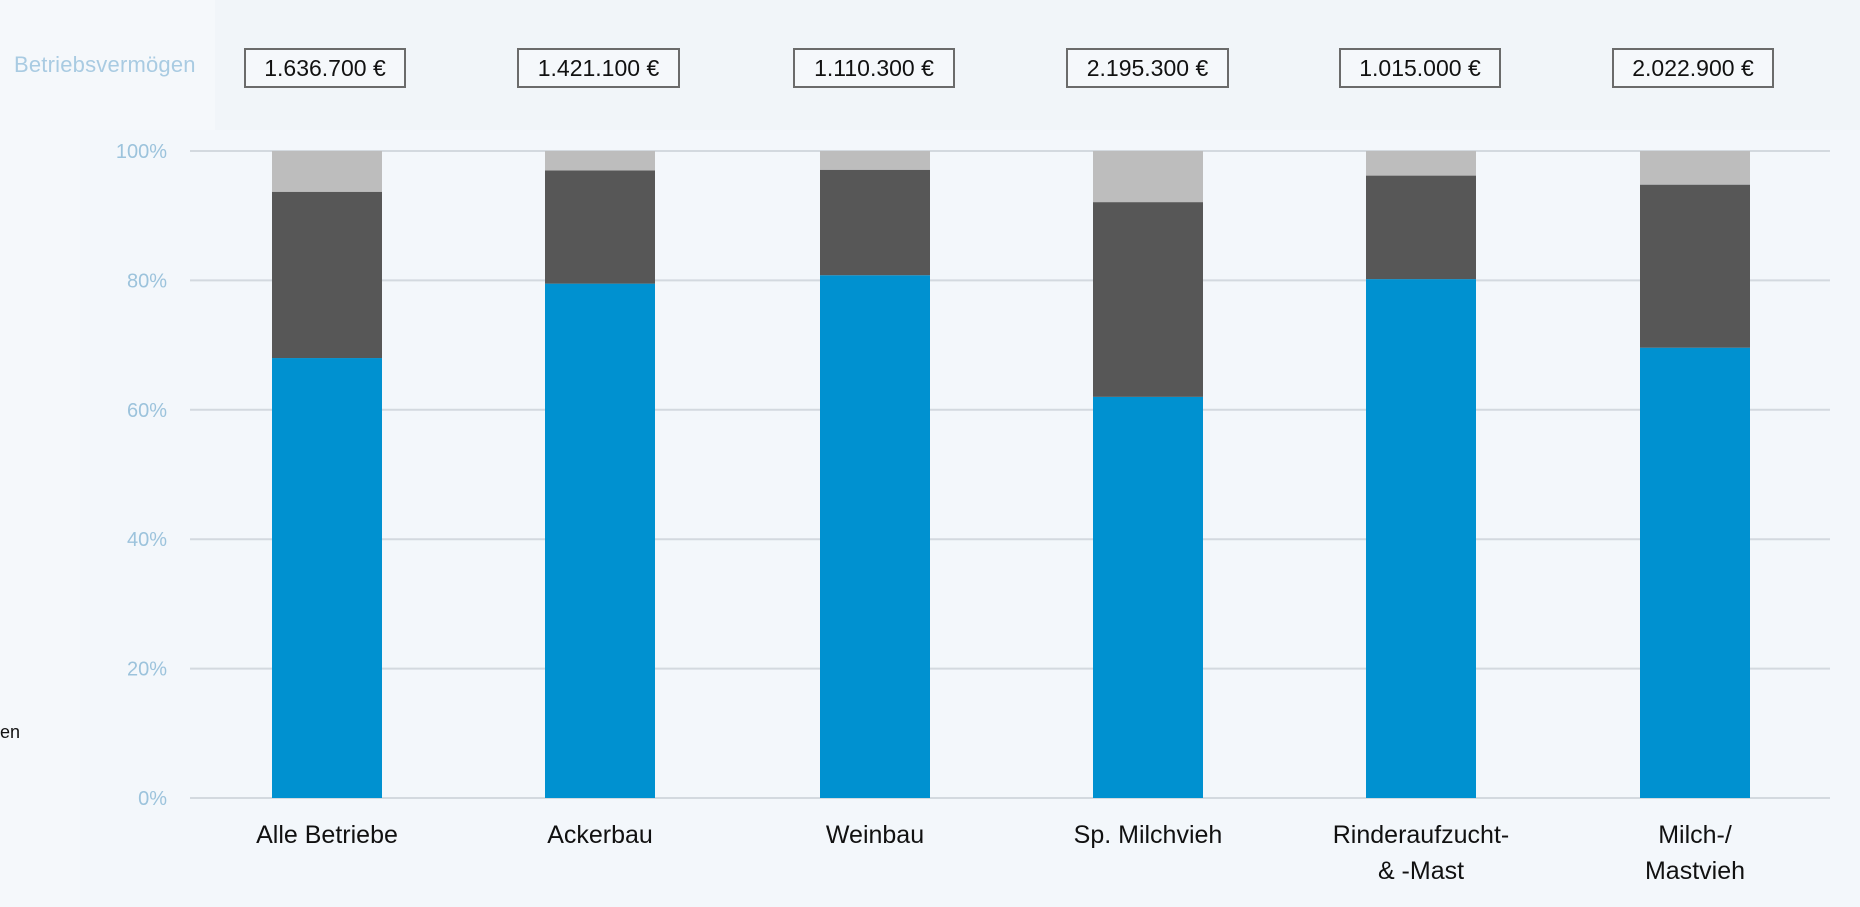 Image resolution: width=1860 pixels, height=907 pixels. I want to click on x-category-label: Weinbau, so click(875, 835).